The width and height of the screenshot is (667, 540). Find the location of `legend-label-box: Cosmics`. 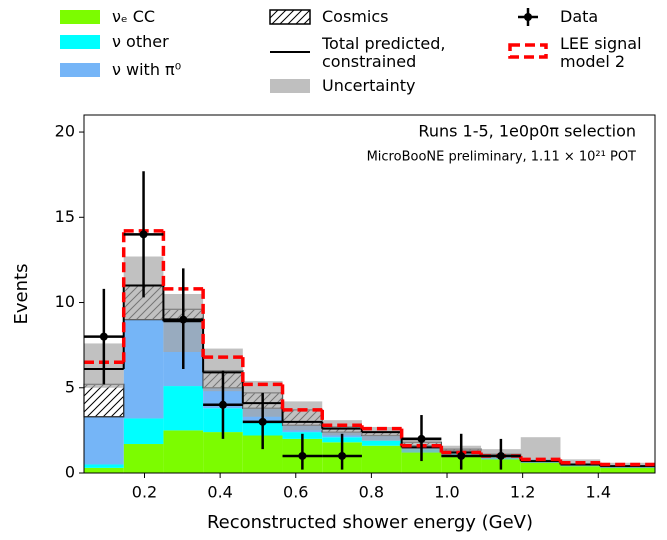

legend-label-box: Cosmics is located at coordinates (355, 17).